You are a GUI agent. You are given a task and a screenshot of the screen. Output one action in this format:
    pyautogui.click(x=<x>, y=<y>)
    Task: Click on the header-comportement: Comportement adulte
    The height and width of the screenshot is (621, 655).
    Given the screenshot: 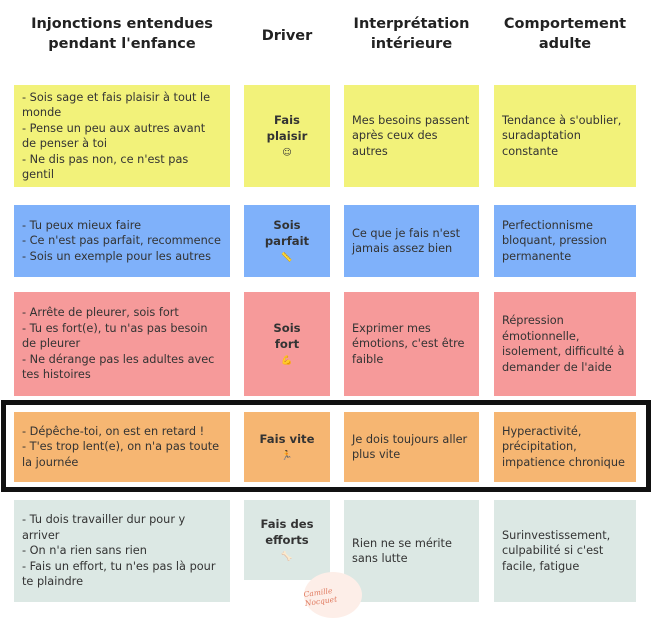 What is the action you would take?
    pyautogui.click(x=565, y=34)
    